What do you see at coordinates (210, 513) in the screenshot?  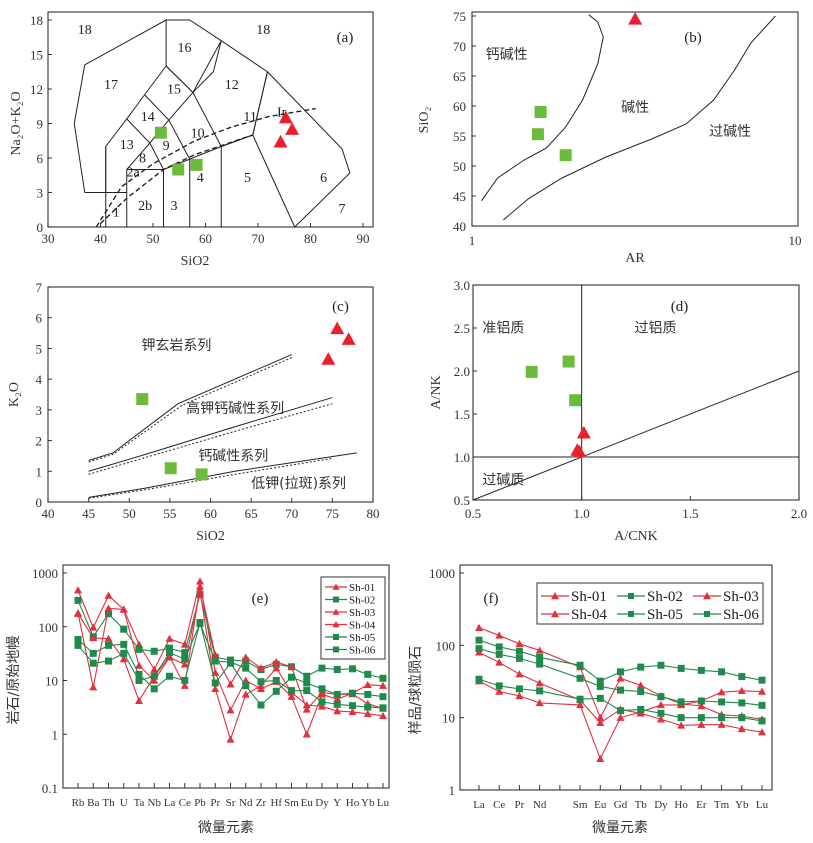 I see `x-tick-label: 60` at bounding box center [210, 513].